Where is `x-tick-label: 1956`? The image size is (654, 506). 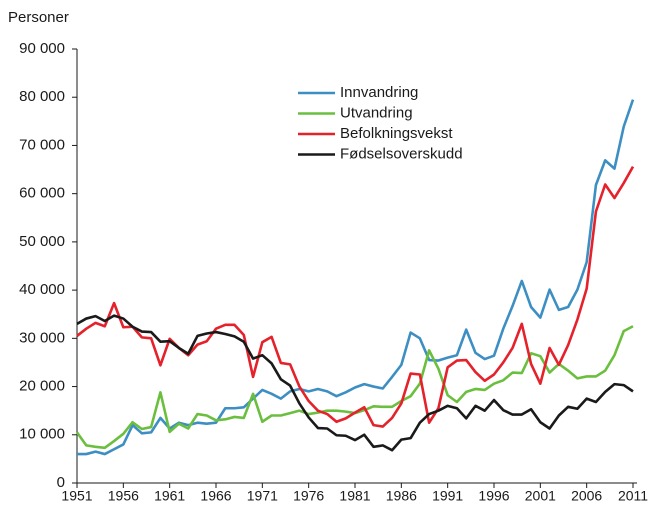
x-tick-label: 1956 is located at coordinates (123, 496).